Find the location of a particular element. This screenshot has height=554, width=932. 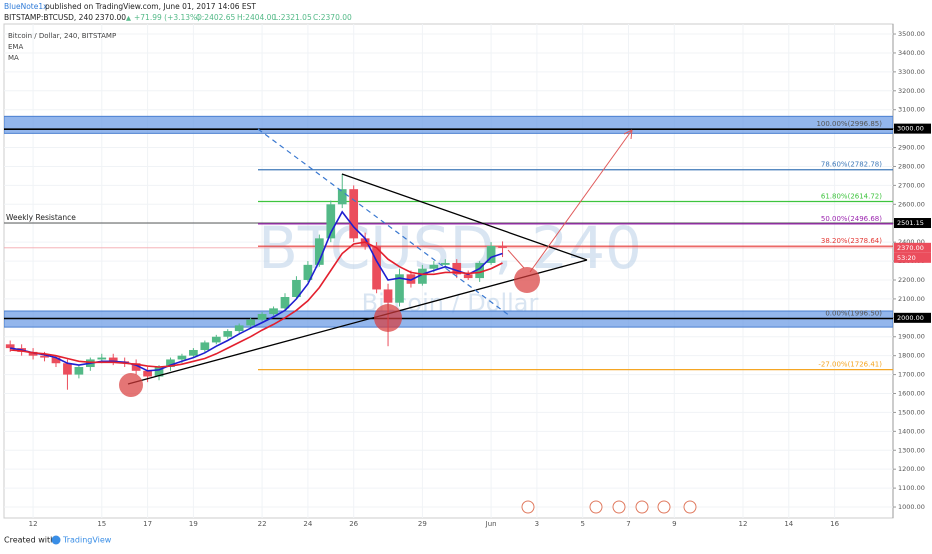

y-tick-label: 1100.00 is located at coordinates (911, 488).